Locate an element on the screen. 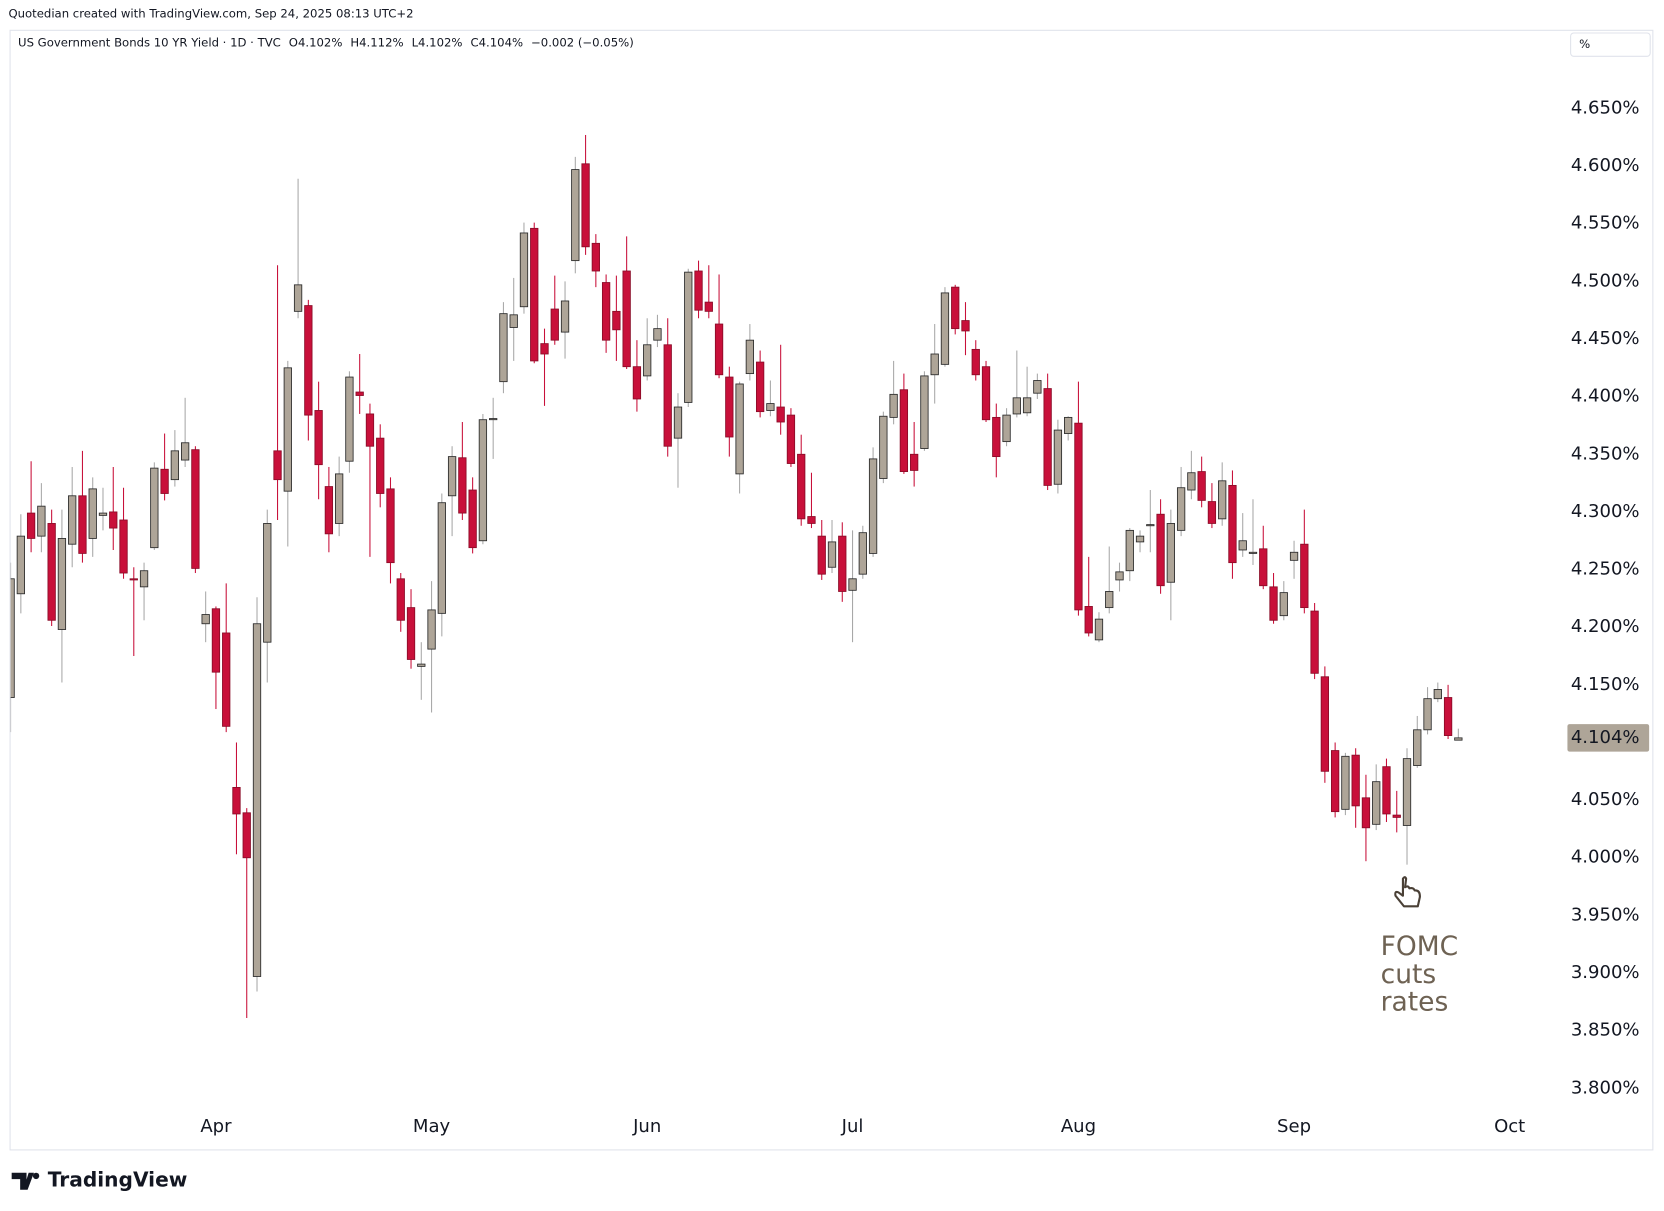 The width and height of the screenshot is (1664, 1211). last-price-tag is located at coordinates (1608, 738).